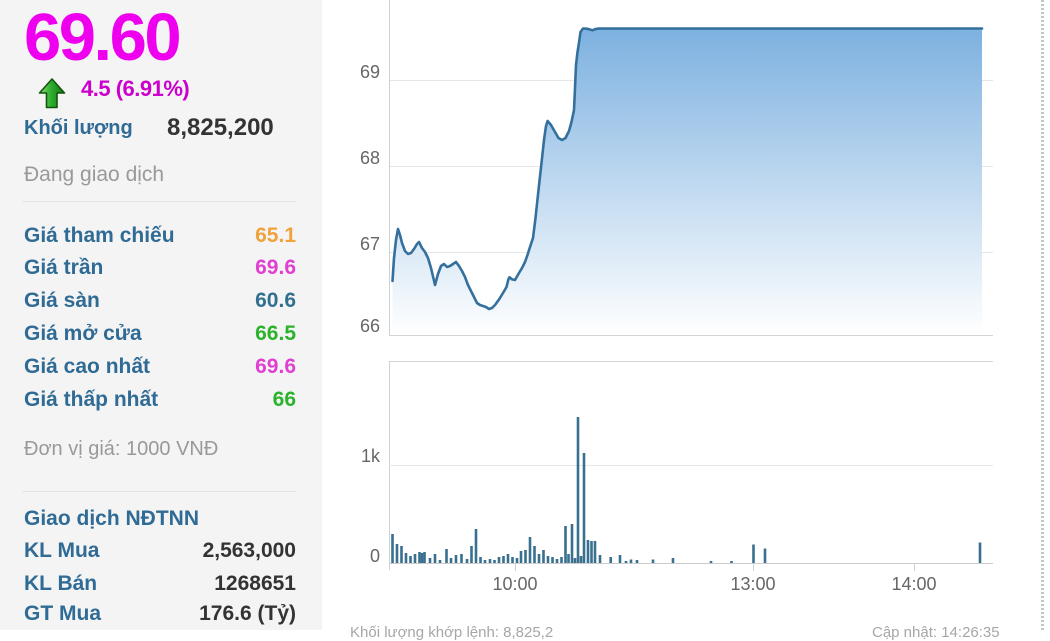  Describe the element at coordinates (375, 556) in the screenshot. I see `svg-text: 0` at that location.